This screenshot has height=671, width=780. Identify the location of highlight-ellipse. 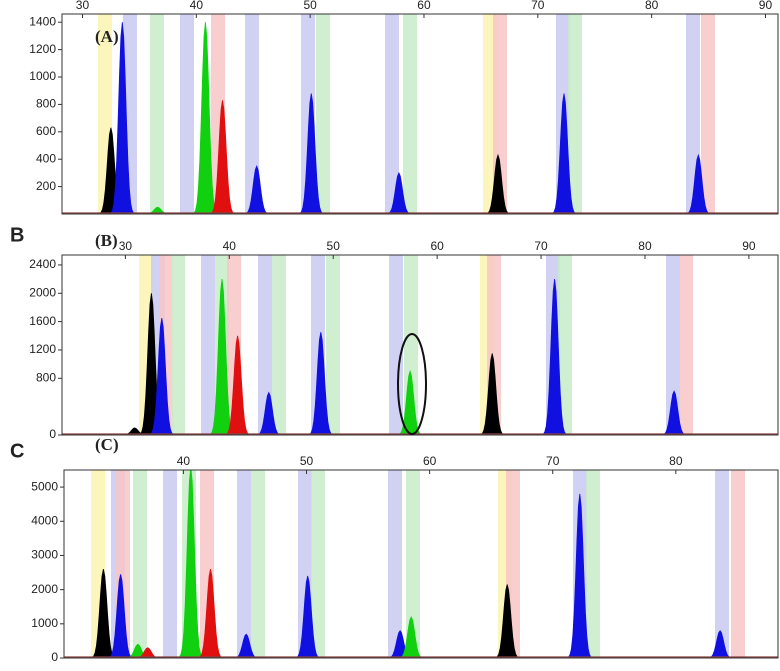
(412, 384).